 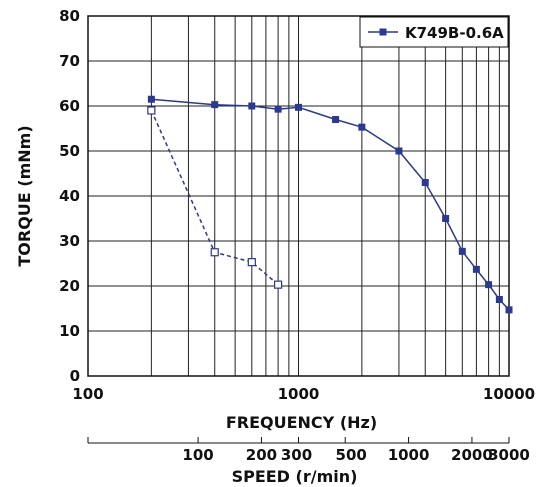 What do you see at coordinates (24, 195) in the screenshot?
I see `y-axis-title: TORQUE (mNm)` at bounding box center [24, 195].